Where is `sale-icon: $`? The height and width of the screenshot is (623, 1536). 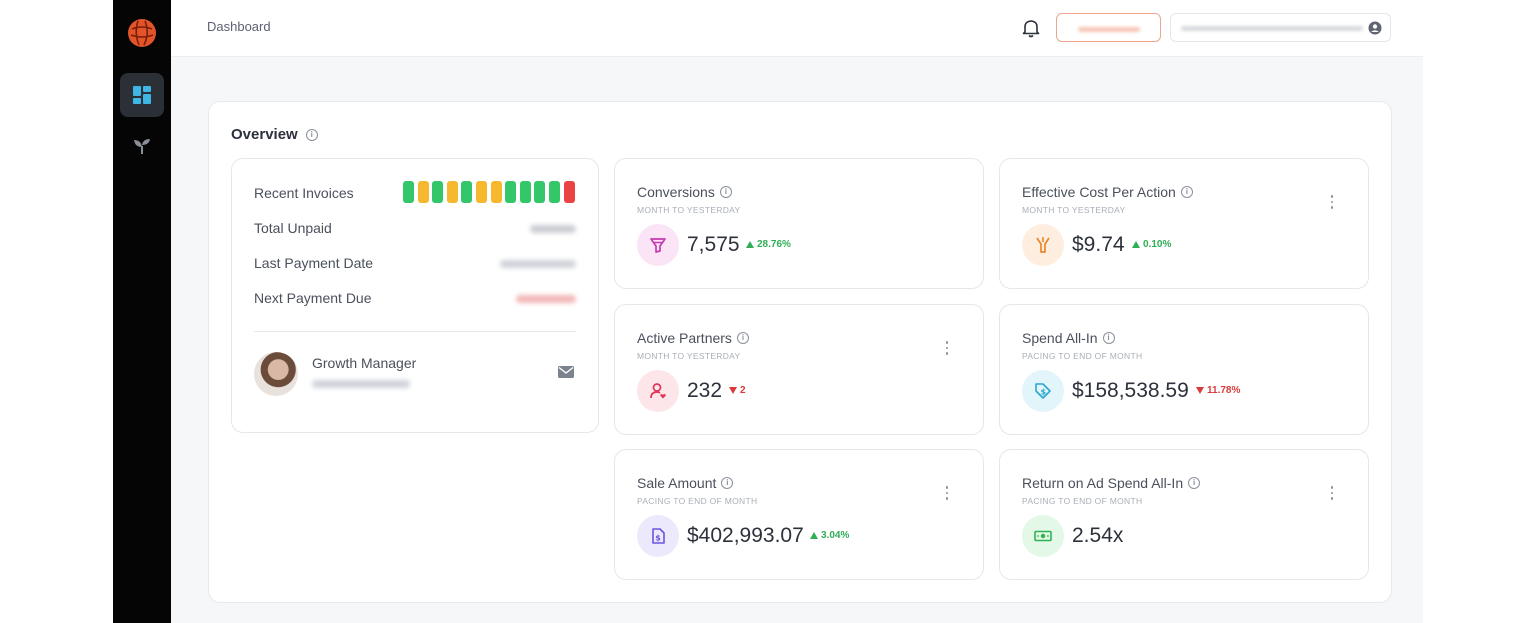
sale-icon: $ is located at coordinates (658, 536).